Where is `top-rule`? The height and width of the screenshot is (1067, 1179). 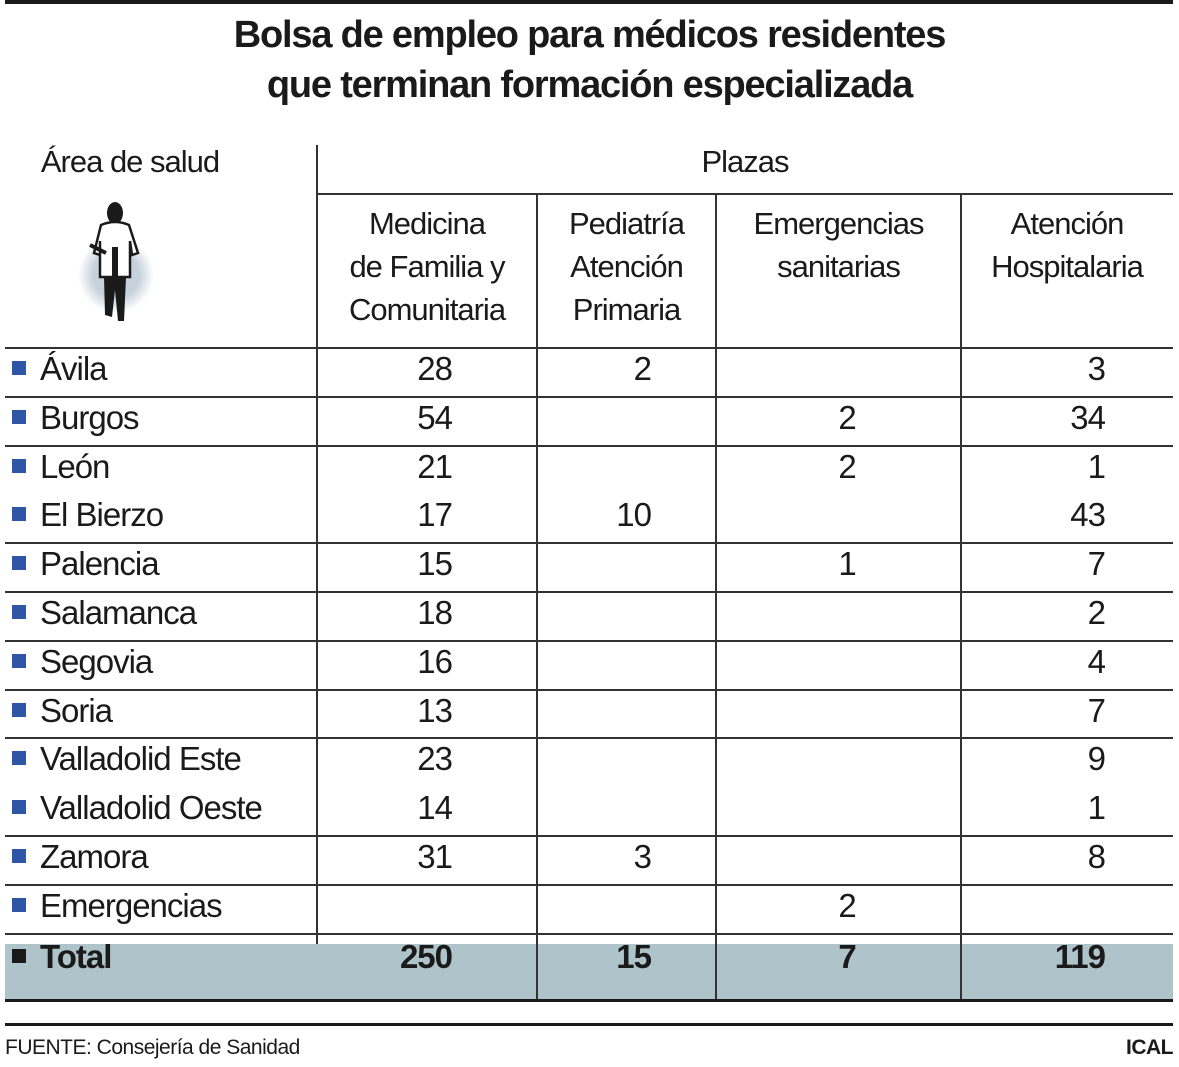
top-rule is located at coordinates (589, 2).